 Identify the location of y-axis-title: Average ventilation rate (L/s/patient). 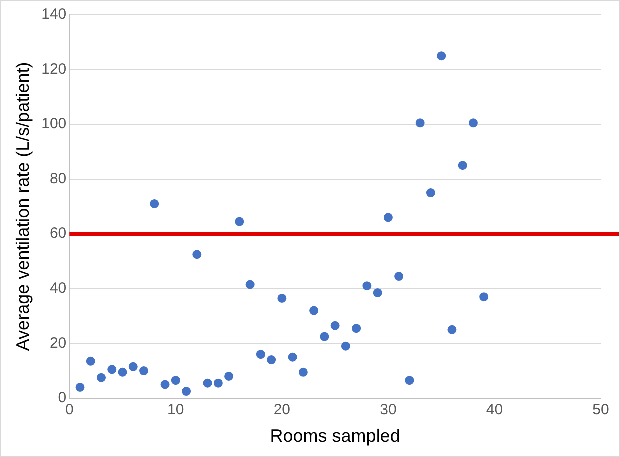
(22, 207).